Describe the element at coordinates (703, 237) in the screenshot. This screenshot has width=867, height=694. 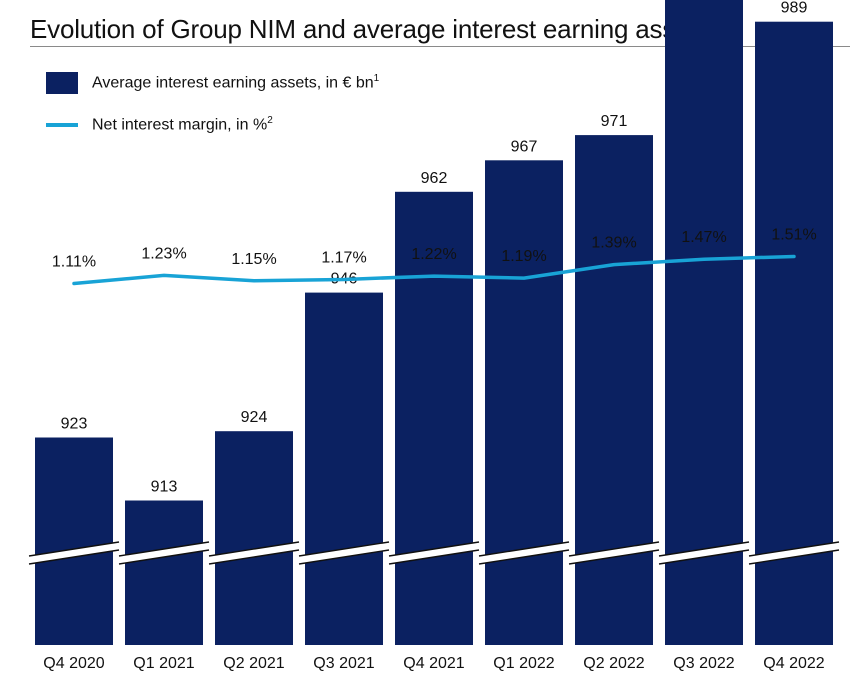
I see `nim-value-label-q3-2022: 1.47%` at that location.